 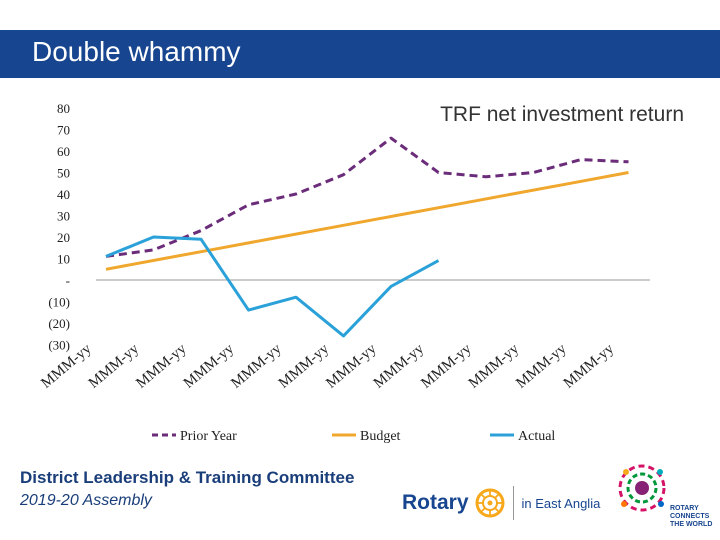 I want to click on y-tick-label: 40, so click(x=63, y=194).